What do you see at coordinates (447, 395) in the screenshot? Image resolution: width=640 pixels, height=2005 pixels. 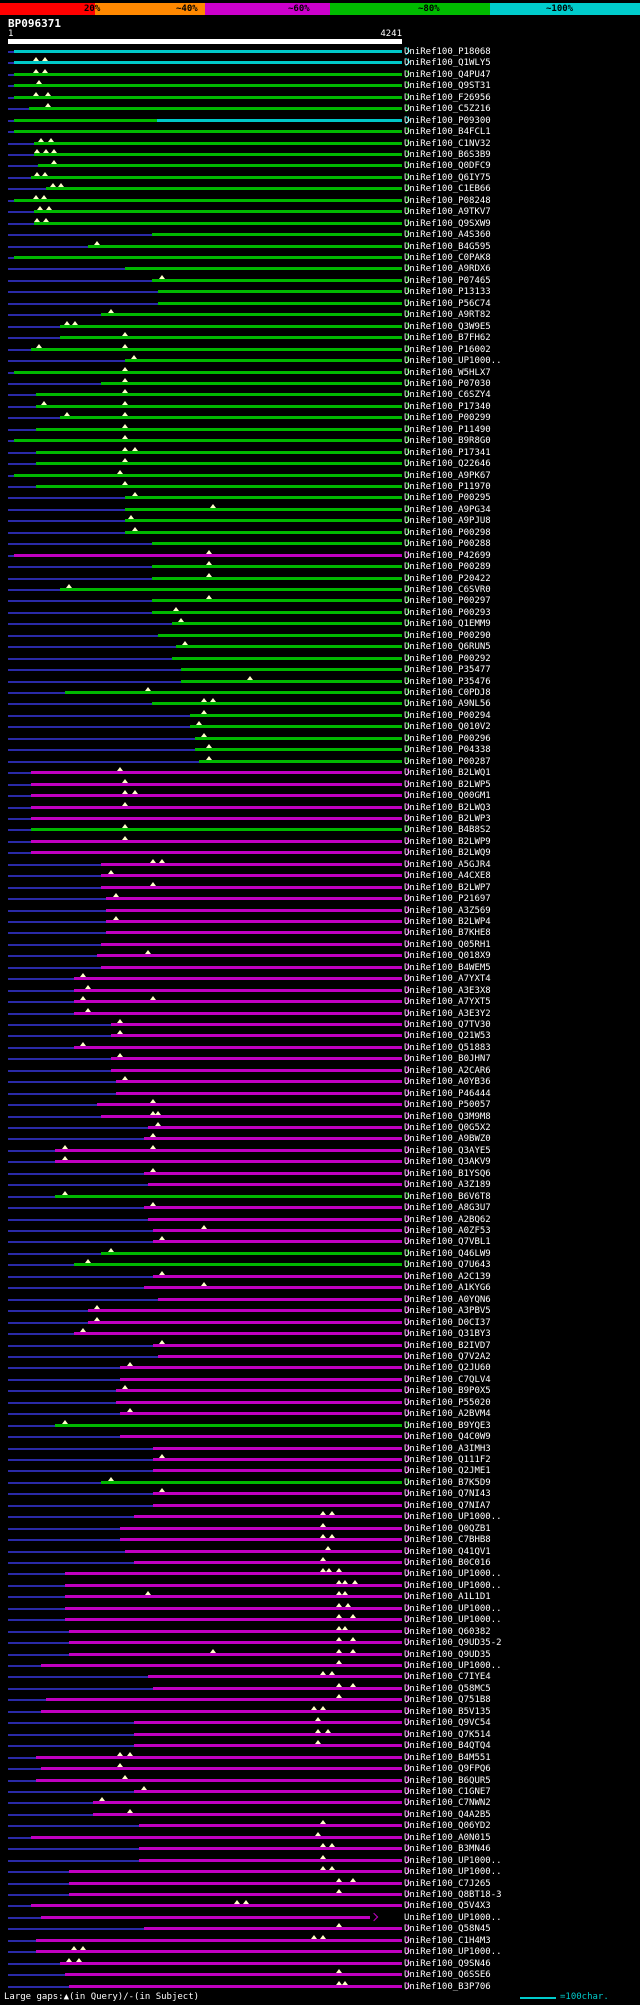 I see `hit-label: UniRef100_C6SZY4` at bounding box center [447, 395].